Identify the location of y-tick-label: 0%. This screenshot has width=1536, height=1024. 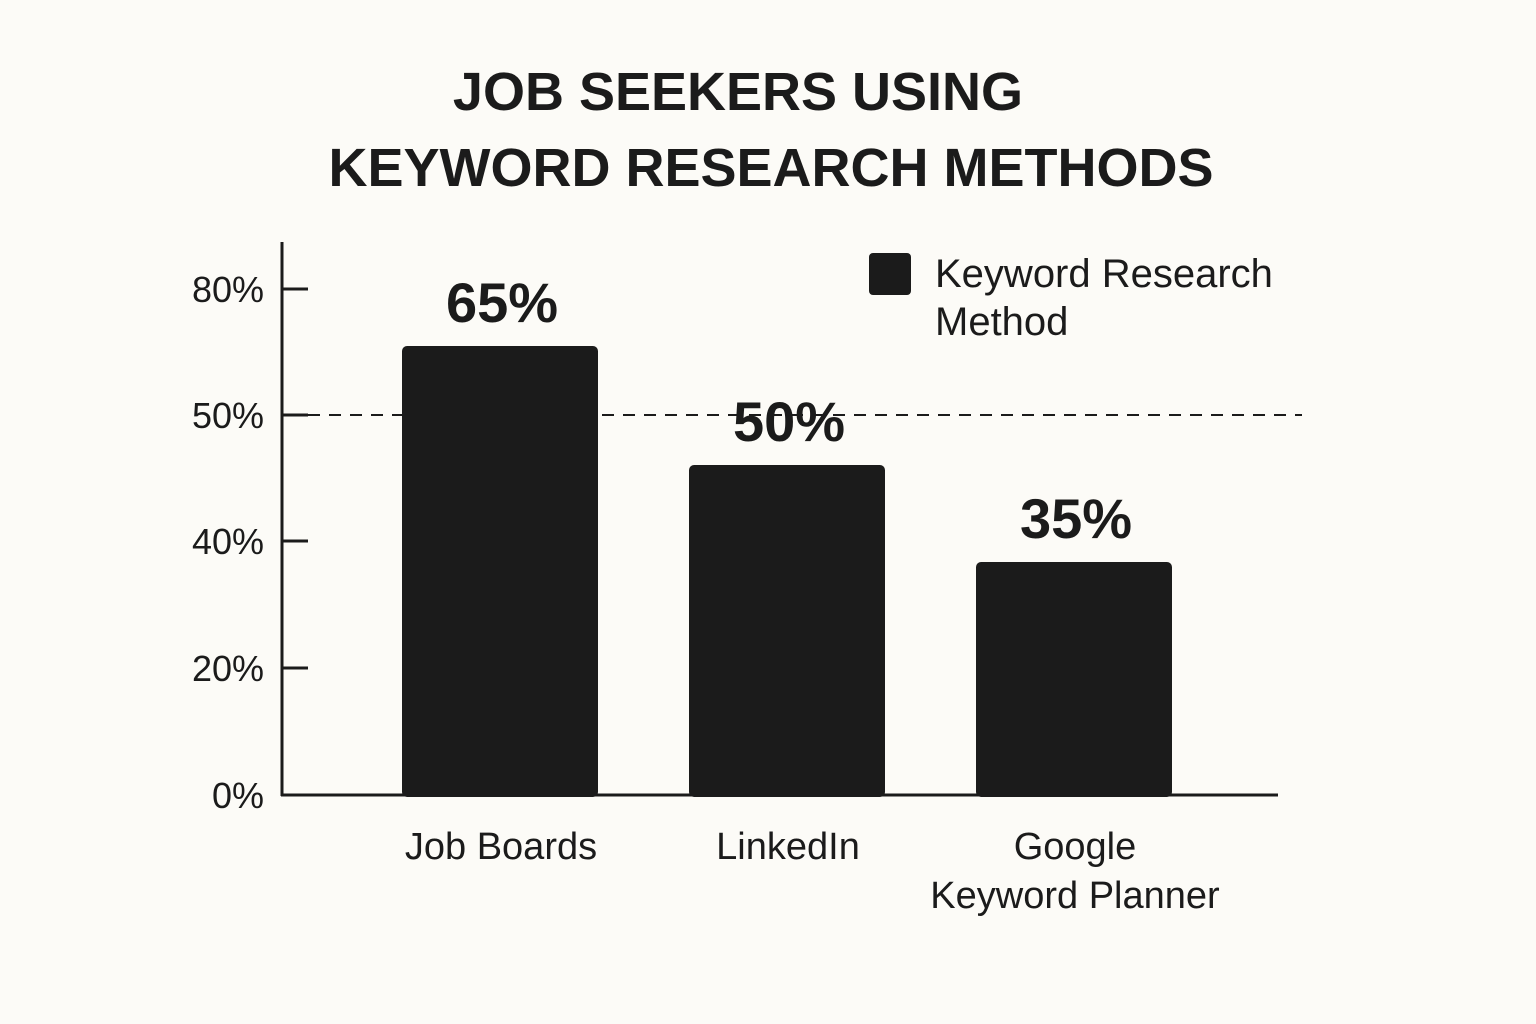
(238, 795).